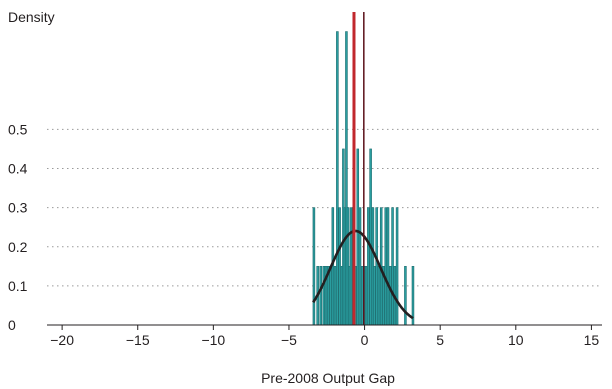  What do you see at coordinates (62, 340) in the screenshot?
I see `x-tick-label: −20` at bounding box center [62, 340].